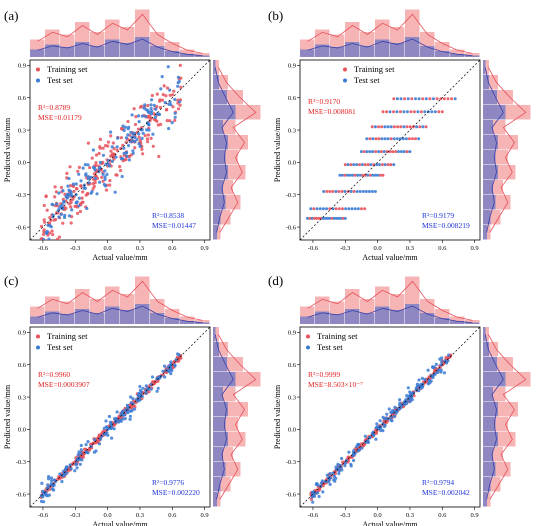  I want to click on y-axis-title: Predicted value/mm, so click(7, 416).